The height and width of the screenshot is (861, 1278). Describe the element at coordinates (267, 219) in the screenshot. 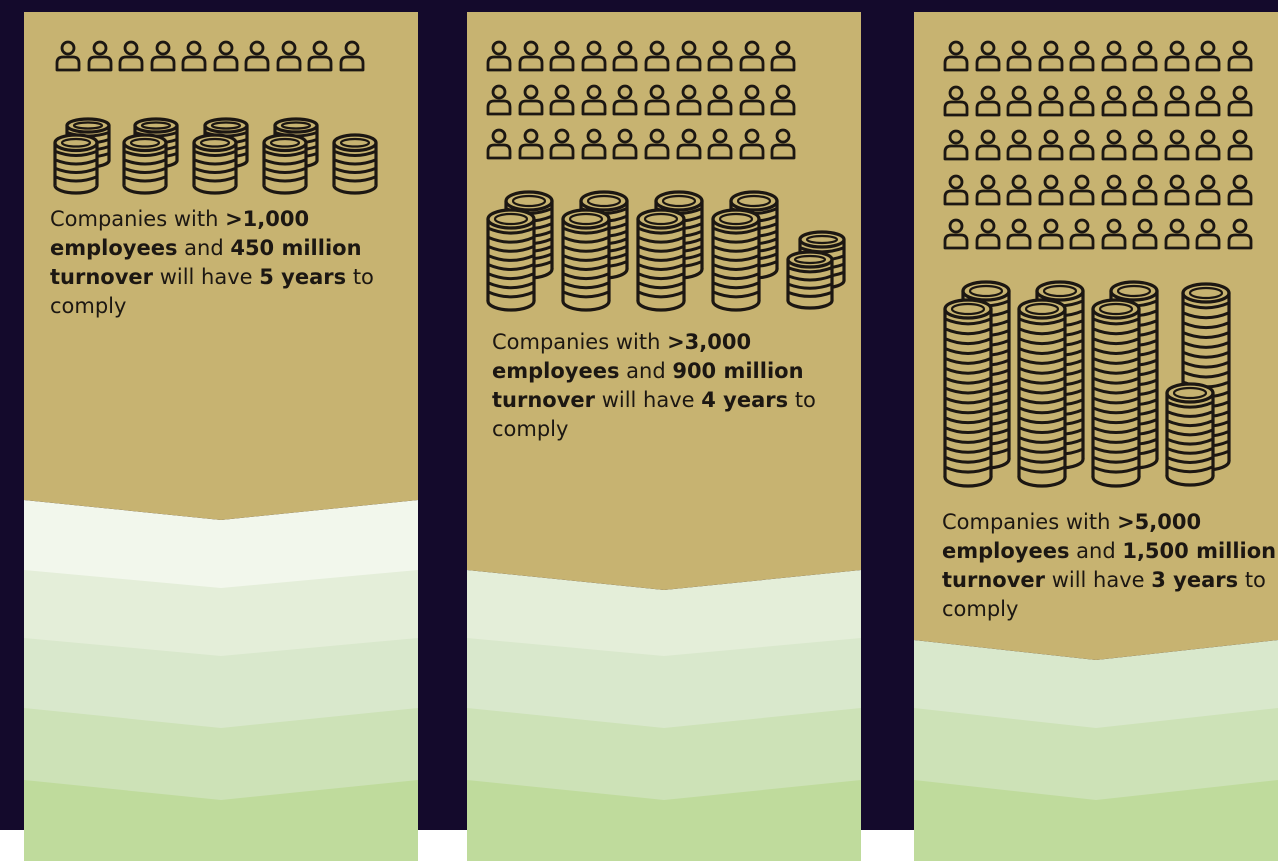

I see `employee-threshold: >1,000` at that location.